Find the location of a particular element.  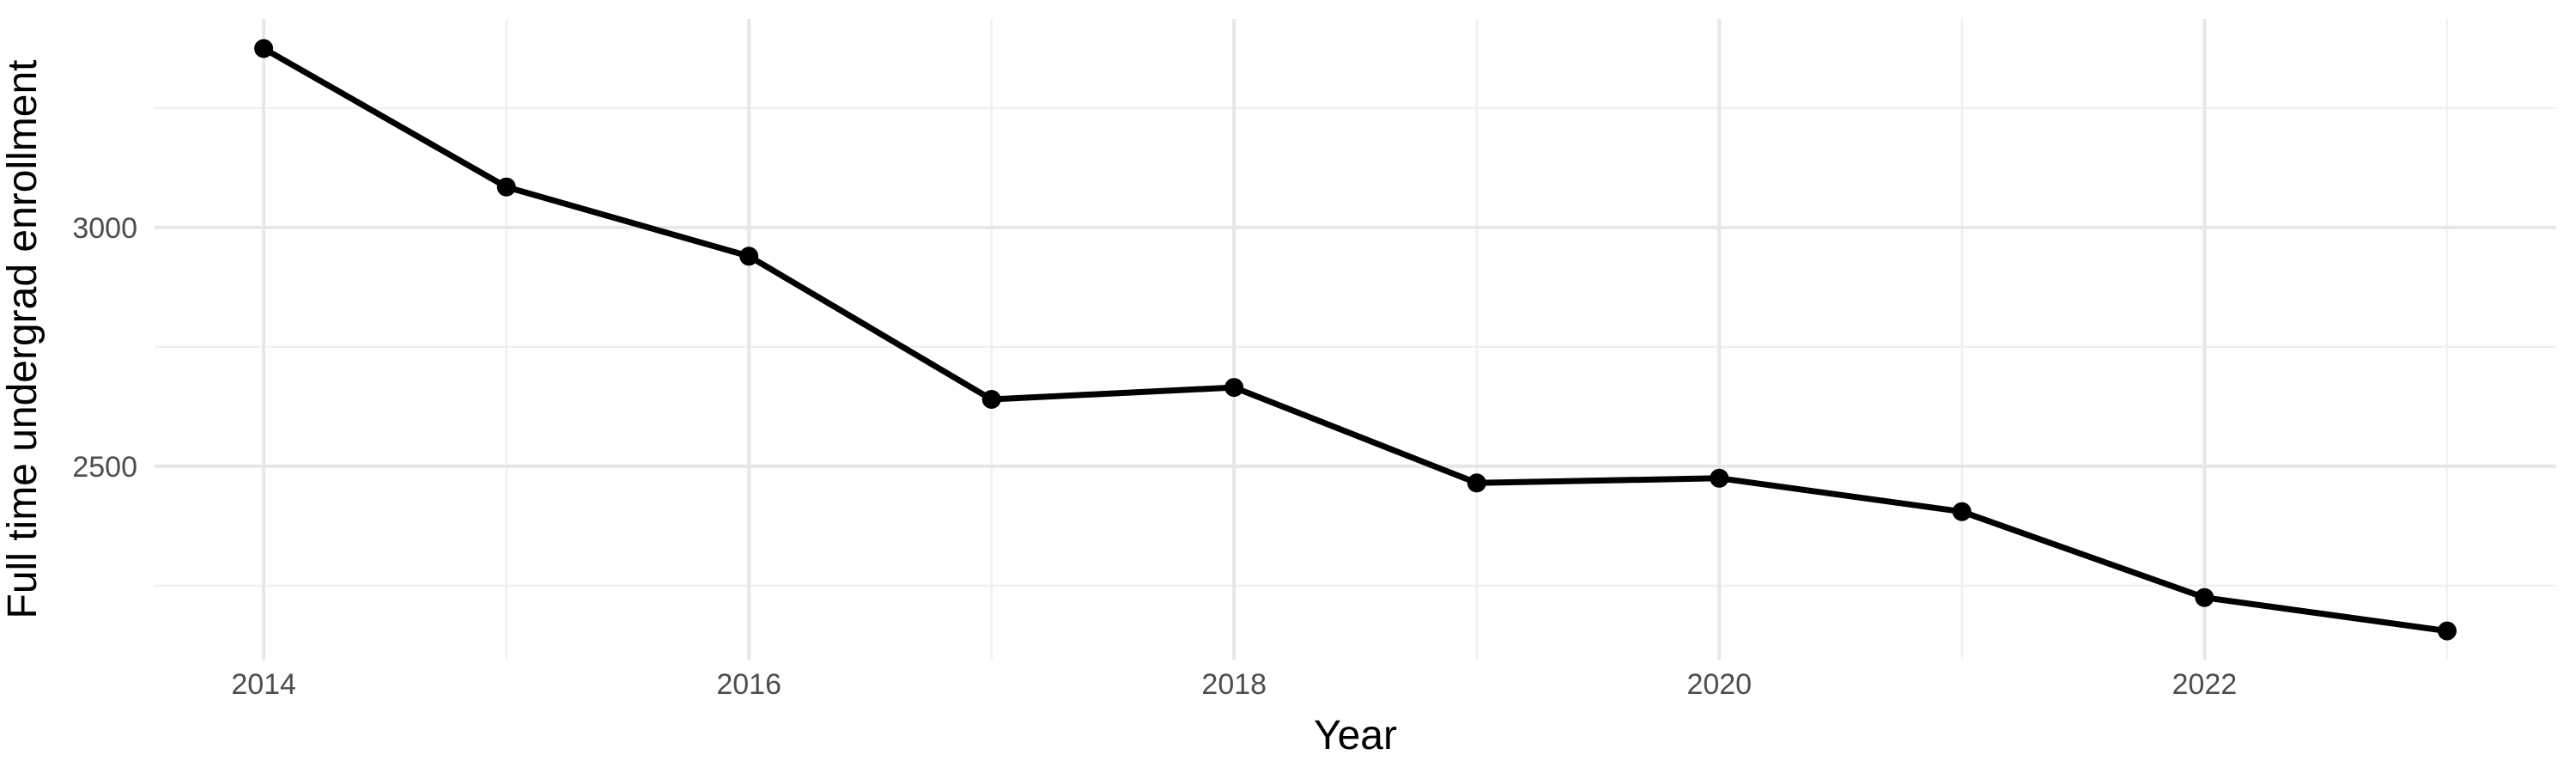

x-axis-tick-label: 2014 is located at coordinates (263, 684).